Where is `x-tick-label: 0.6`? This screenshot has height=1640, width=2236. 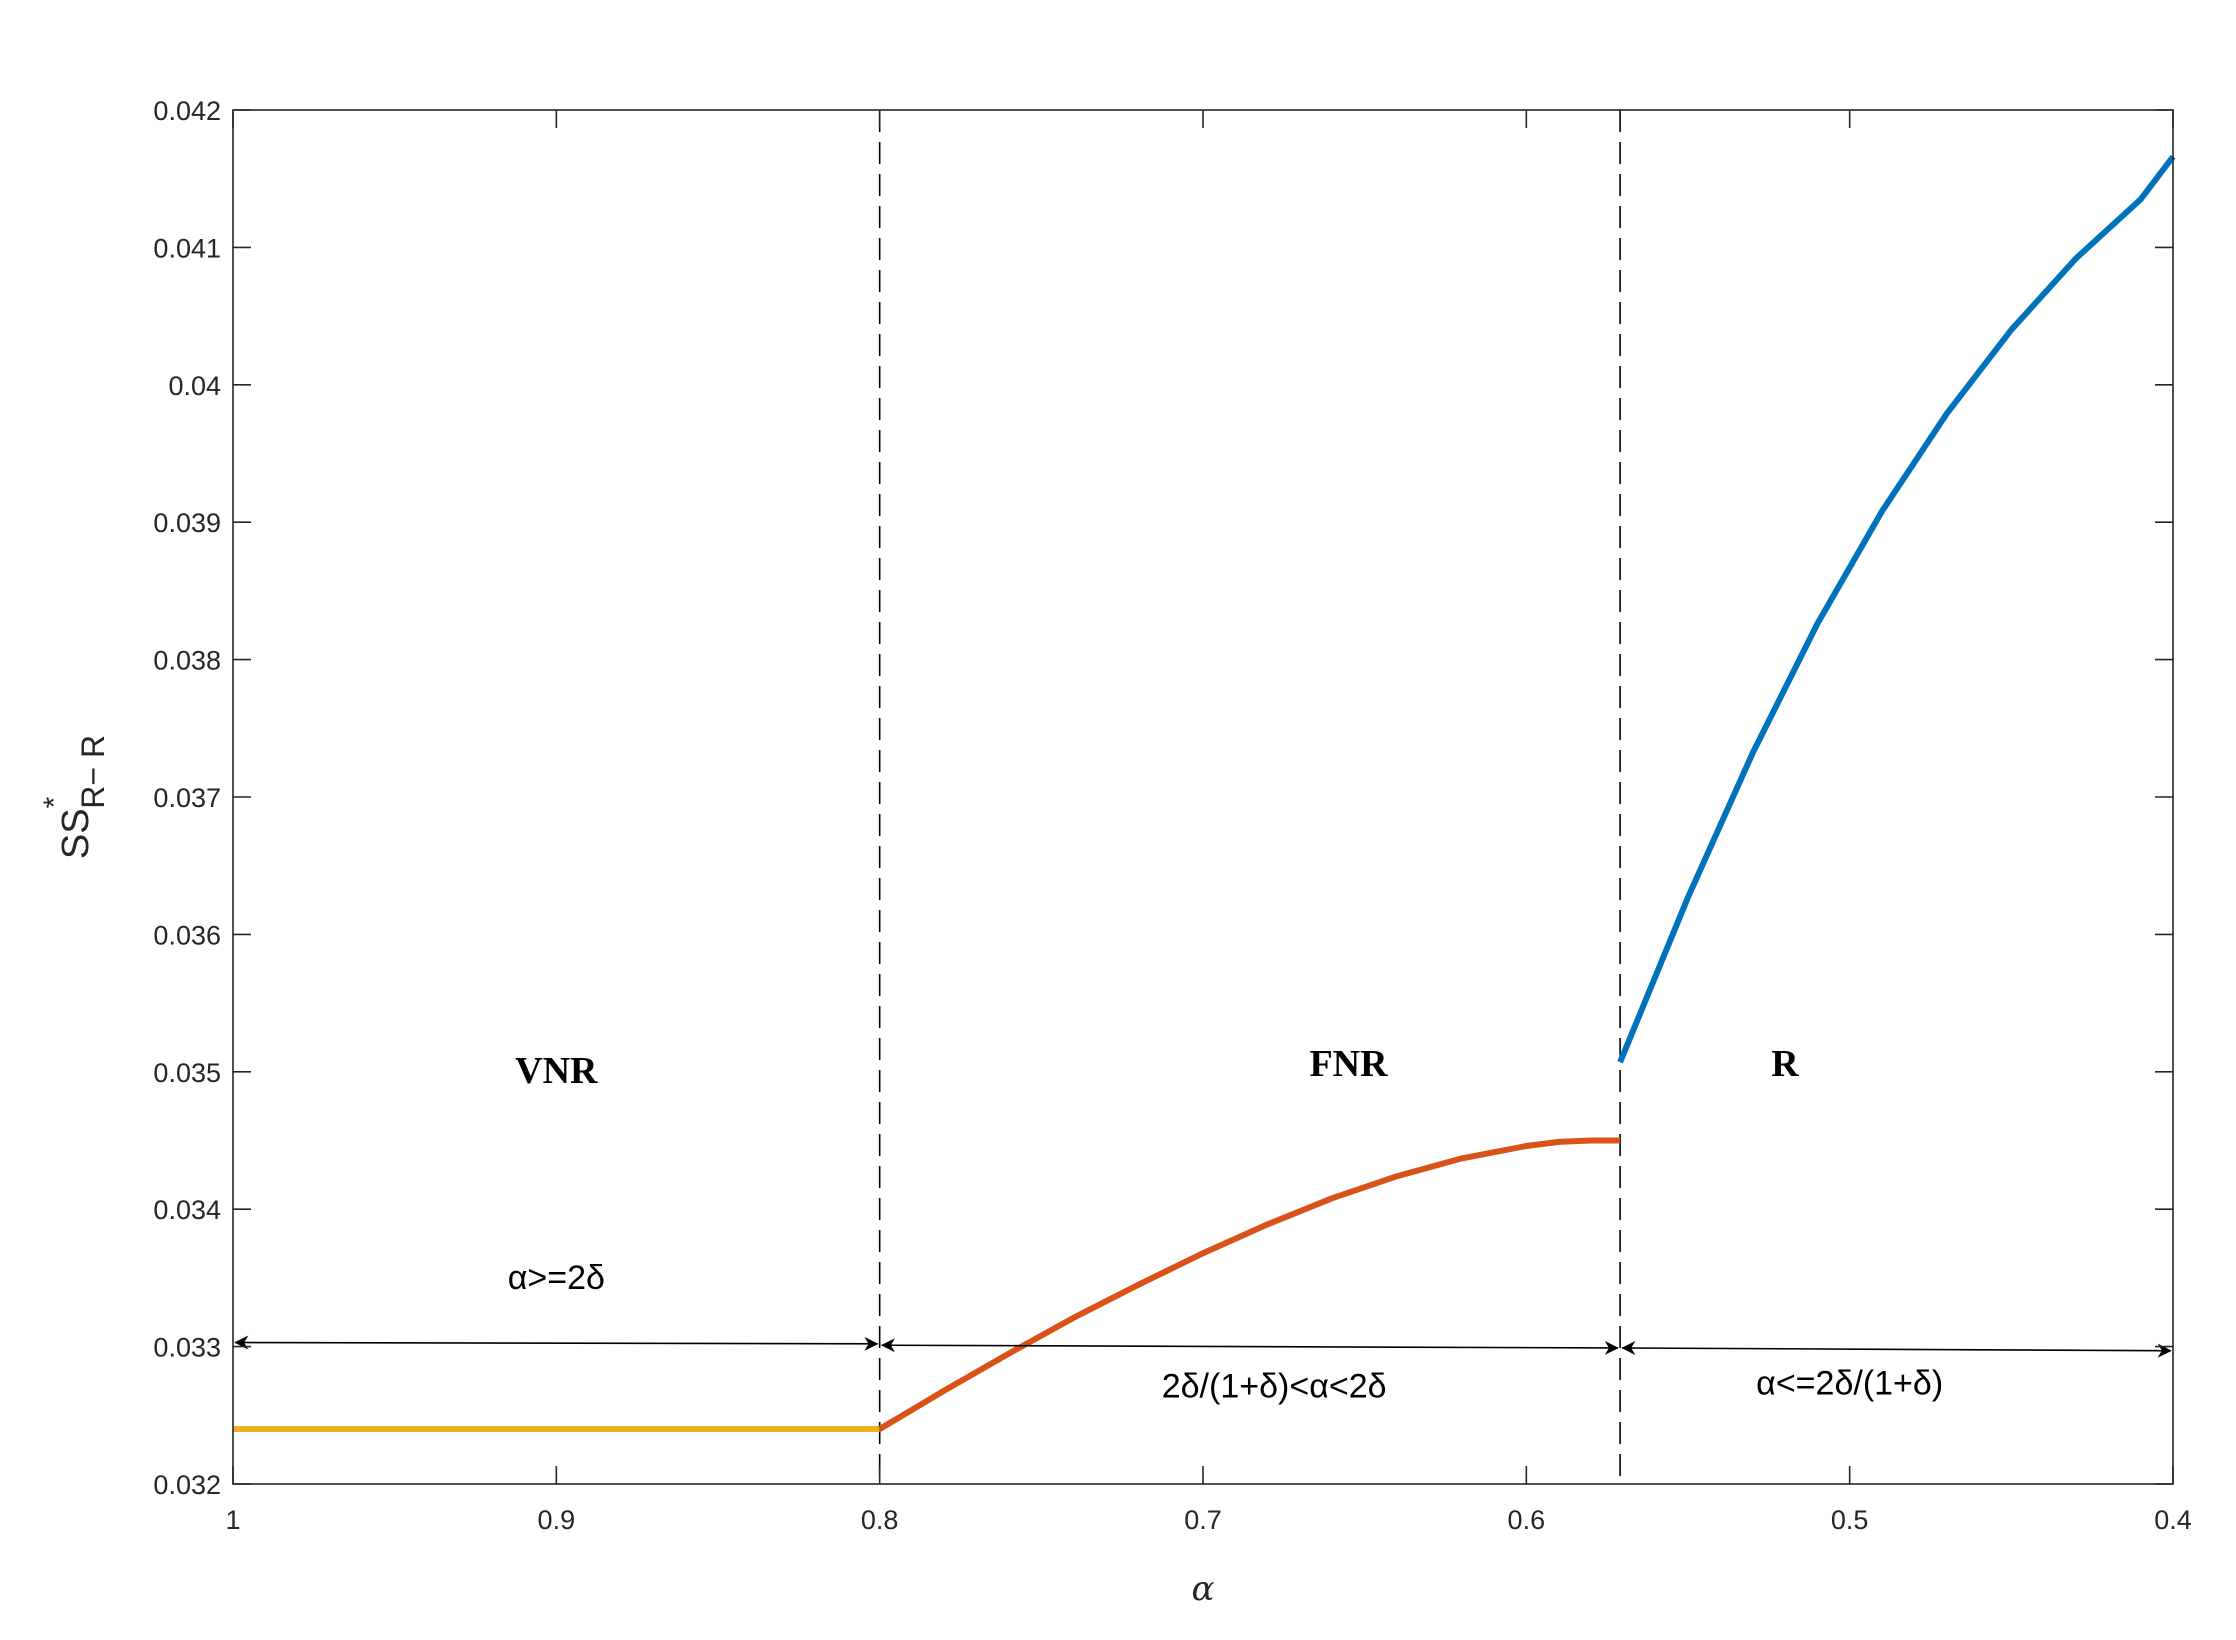
x-tick-label: 0.6 is located at coordinates (1527, 1520).